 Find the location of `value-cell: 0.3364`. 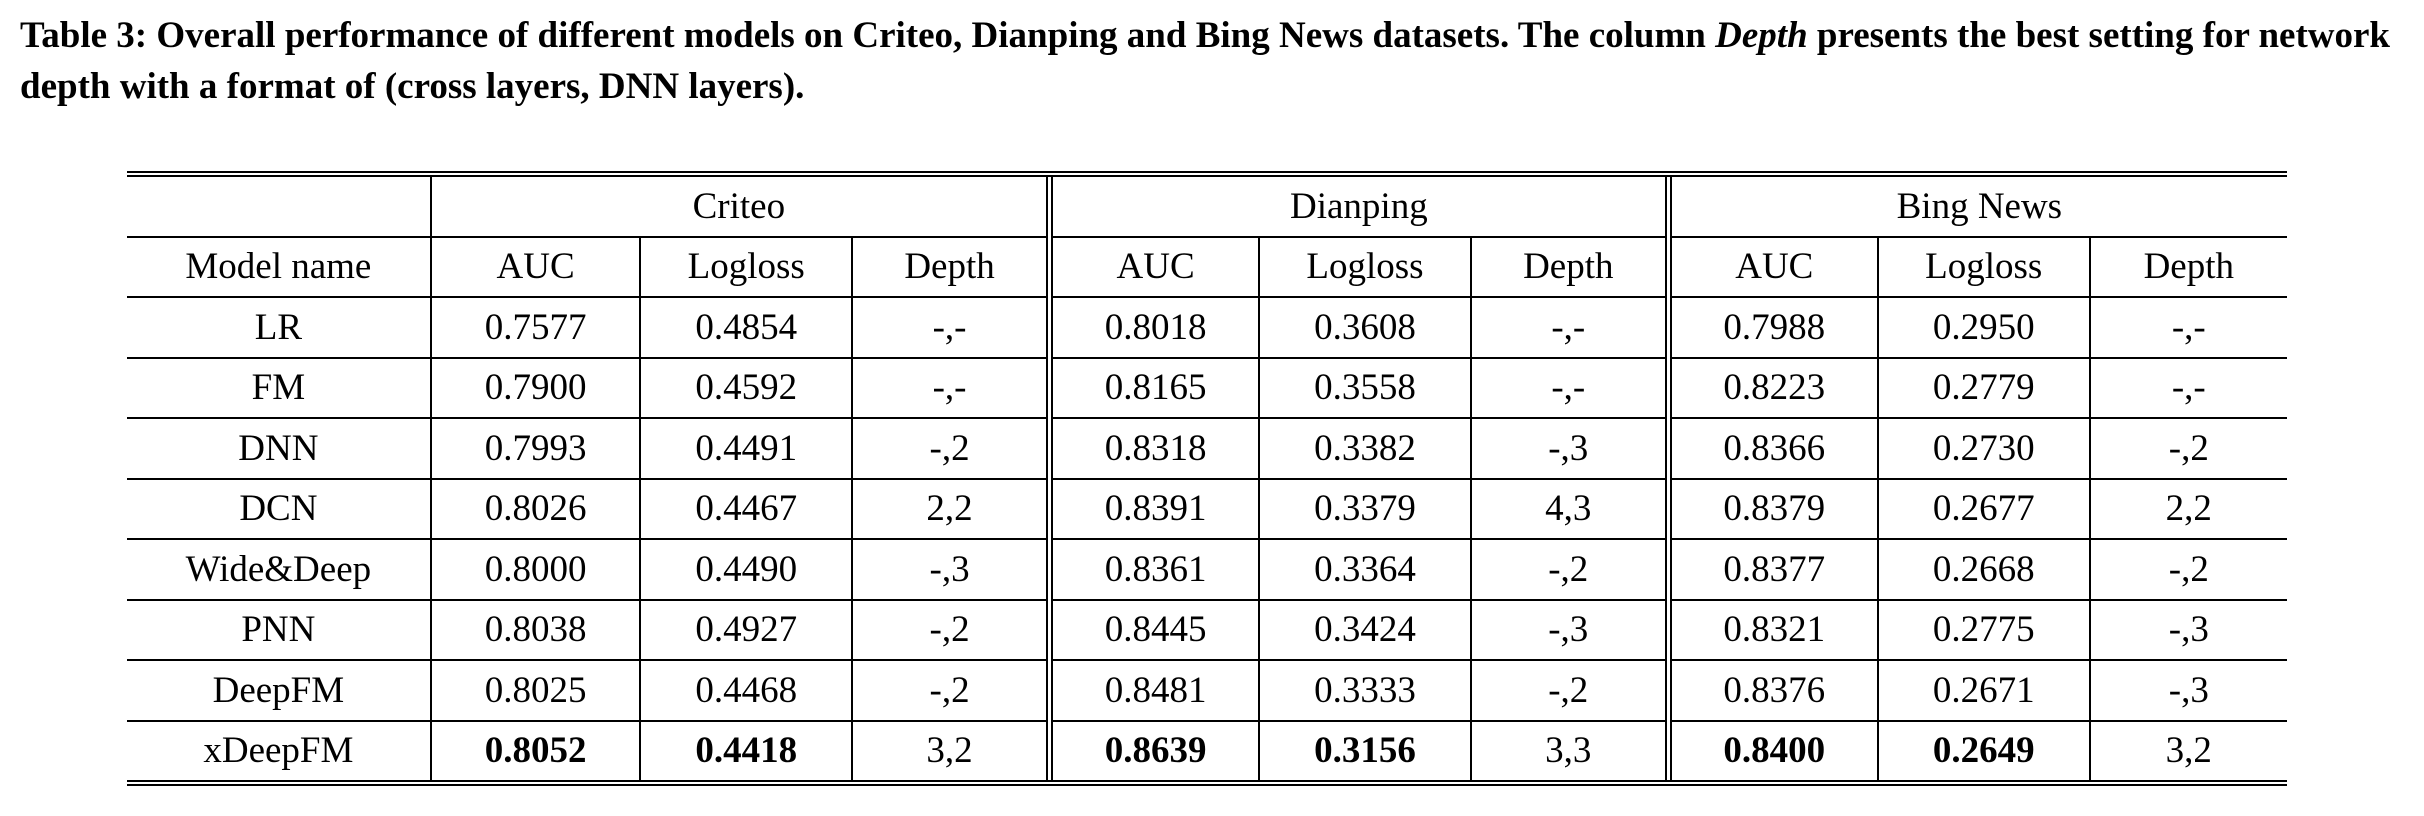

value-cell: 0.3364 is located at coordinates (1365, 570).